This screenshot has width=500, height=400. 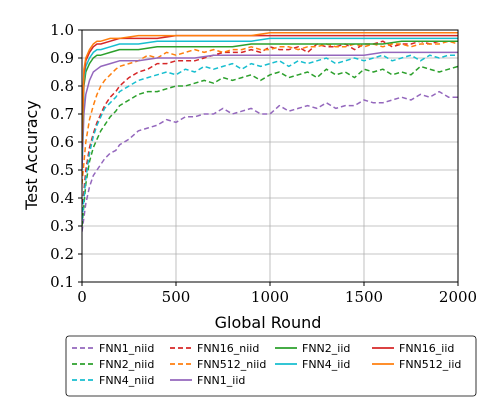 I want to click on legend-label: FNN2_niid, so click(x=126, y=364).